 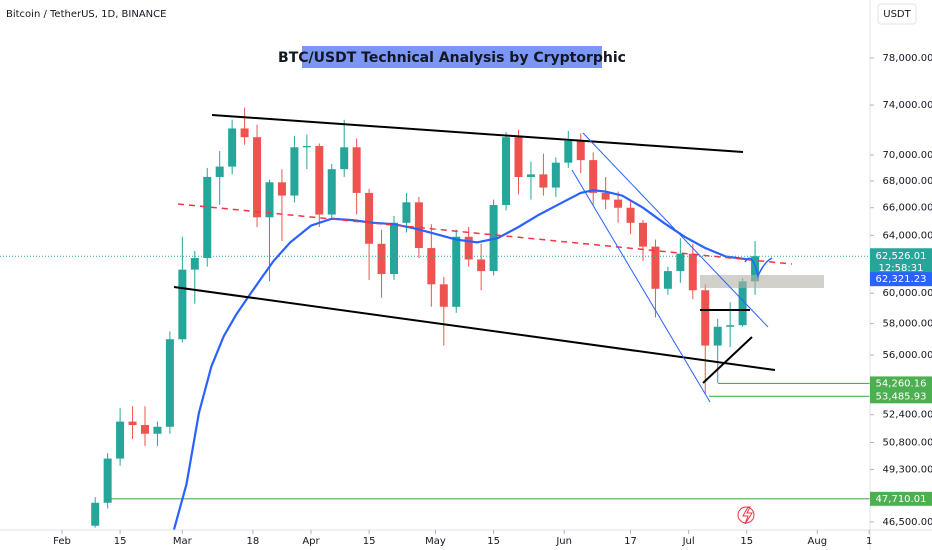 What do you see at coordinates (907, 415) in the screenshot?
I see `y-tick-label: 52,400.00` at bounding box center [907, 415].